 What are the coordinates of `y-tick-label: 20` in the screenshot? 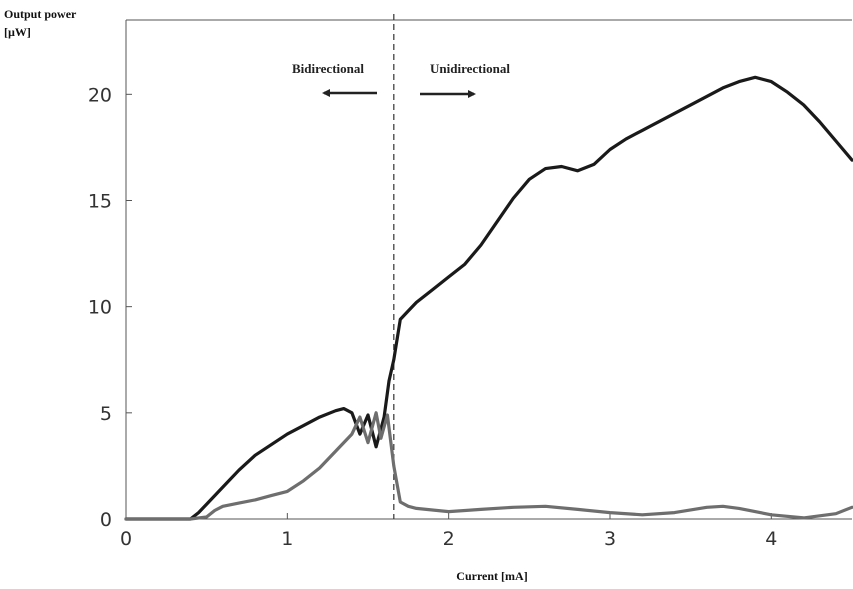 It's located at (100, 95).